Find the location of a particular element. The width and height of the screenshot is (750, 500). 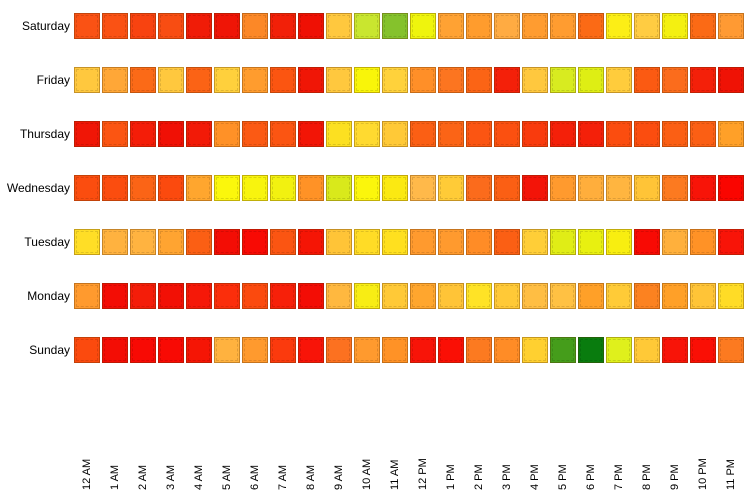

heatmap-cell-thursday-8pm is located at coordinates (647, 134).